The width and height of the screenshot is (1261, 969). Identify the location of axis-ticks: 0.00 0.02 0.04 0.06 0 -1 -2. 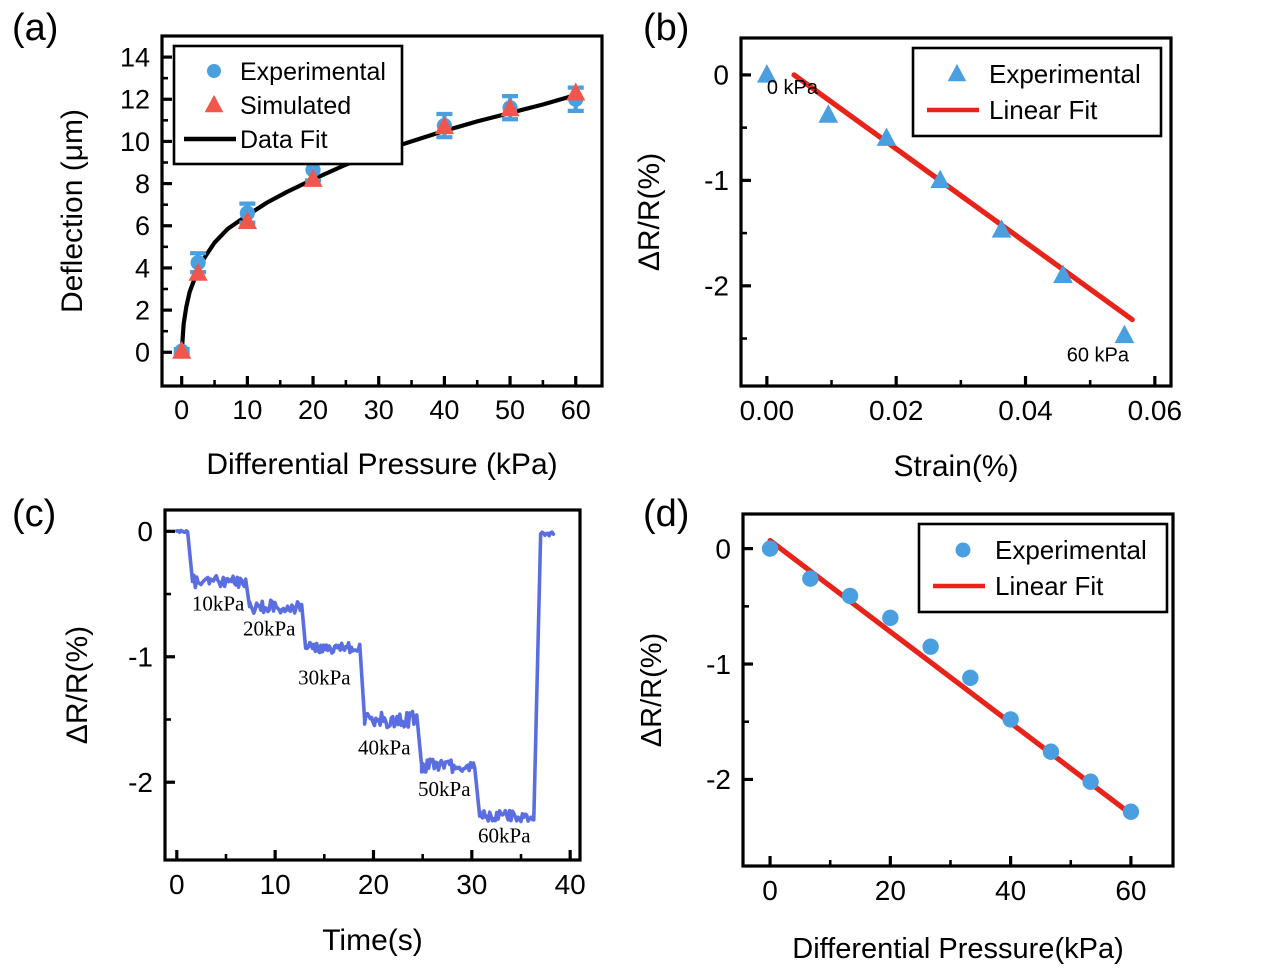
(943, 243).